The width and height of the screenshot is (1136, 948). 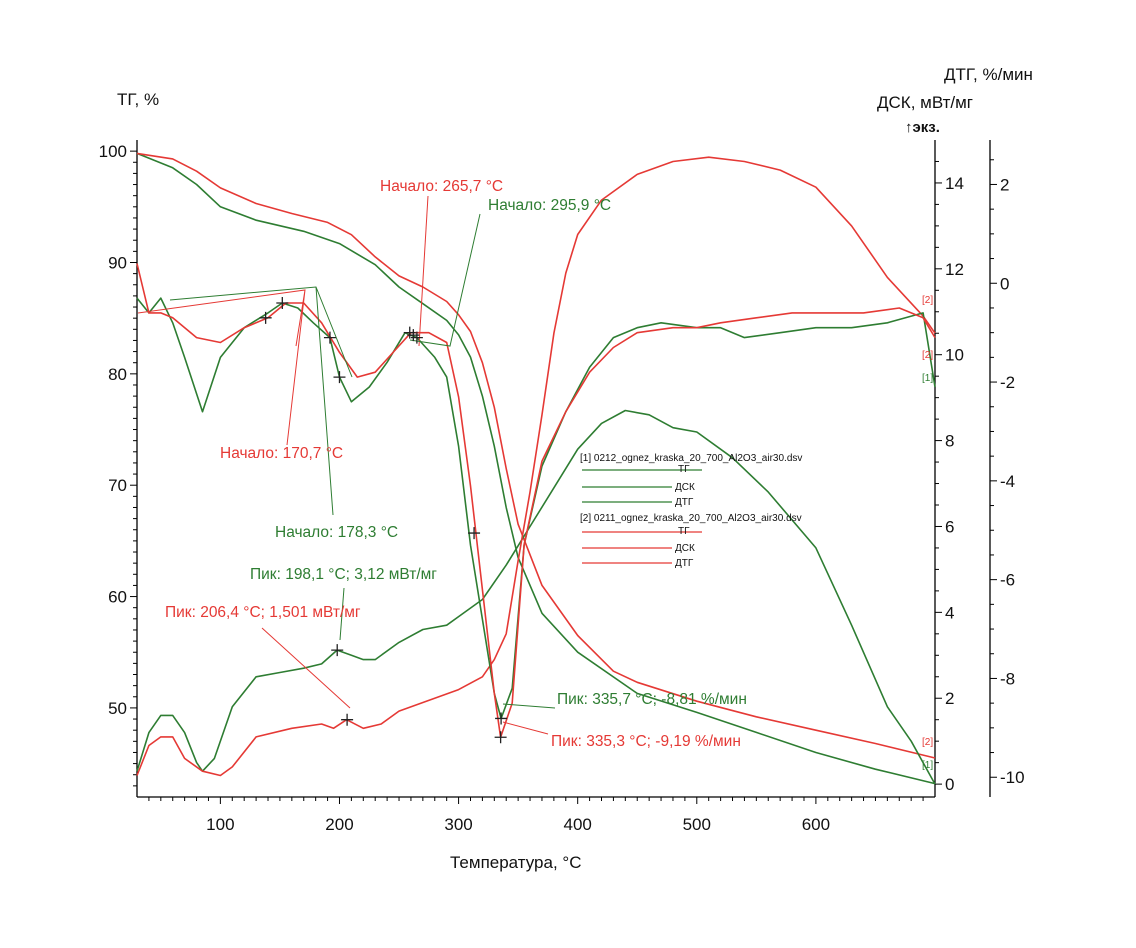 I want to click on tg-tick-label: 50, so click(x=117, y=708).